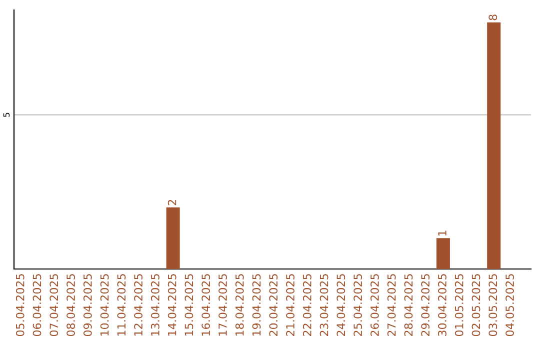 This screenshot has width=540, height=340. I want to click on x-tick-label: 17.04.2025, so click(222, 305).